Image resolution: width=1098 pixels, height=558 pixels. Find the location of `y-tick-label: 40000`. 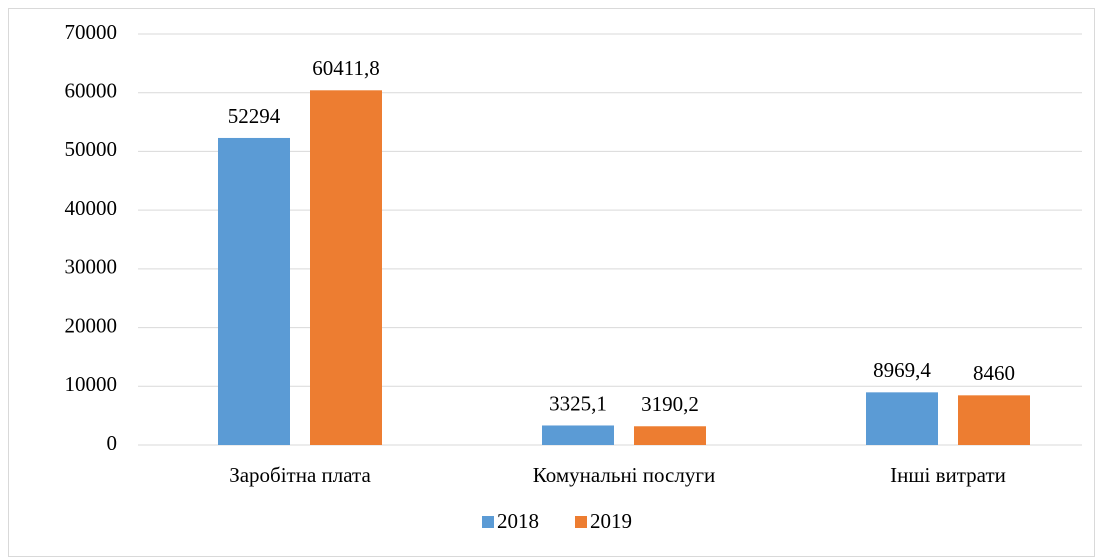

y-tick-label: 40000 is located at coordinates (91, 208).